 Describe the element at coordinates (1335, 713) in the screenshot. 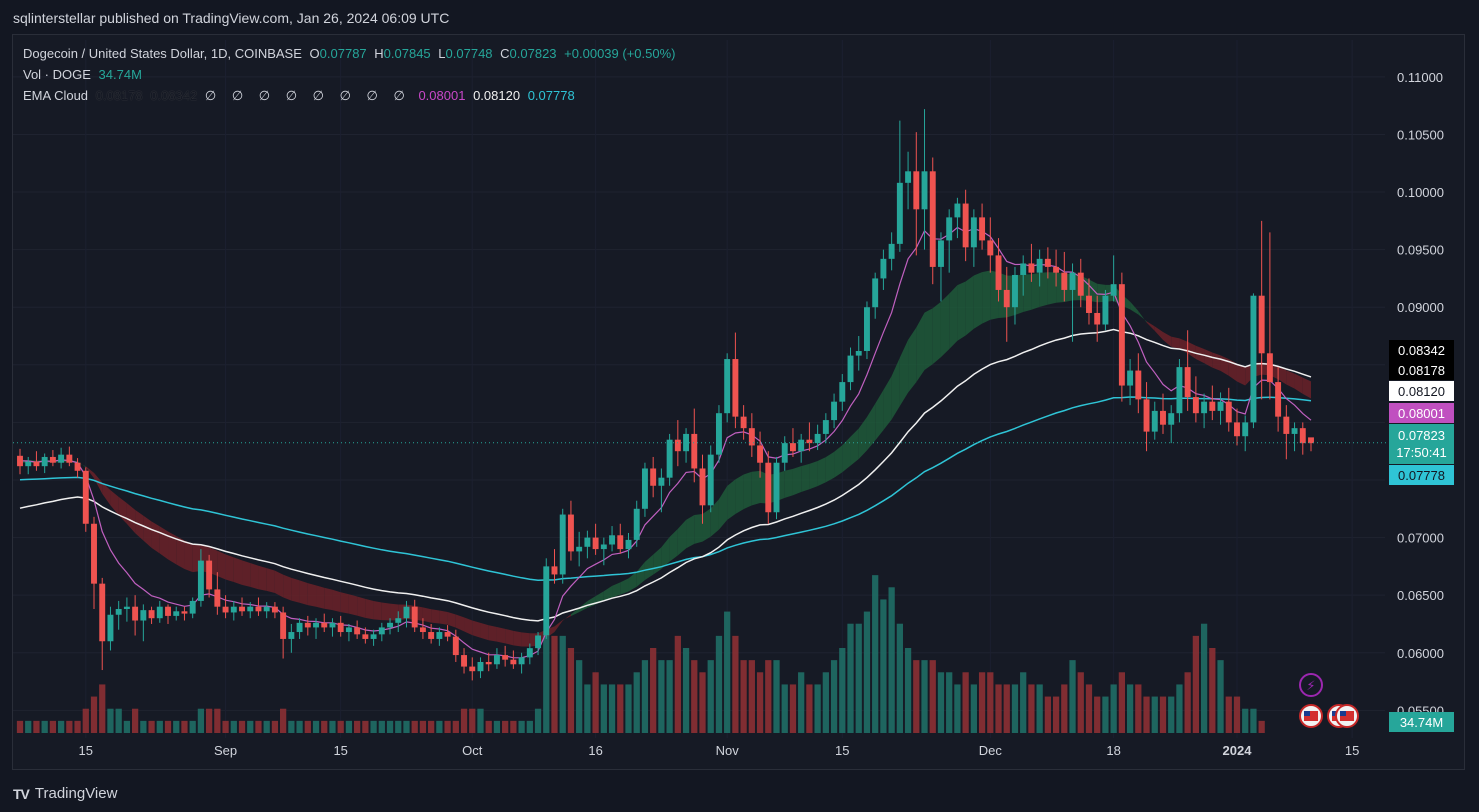

I see `flag-canton` at that location.